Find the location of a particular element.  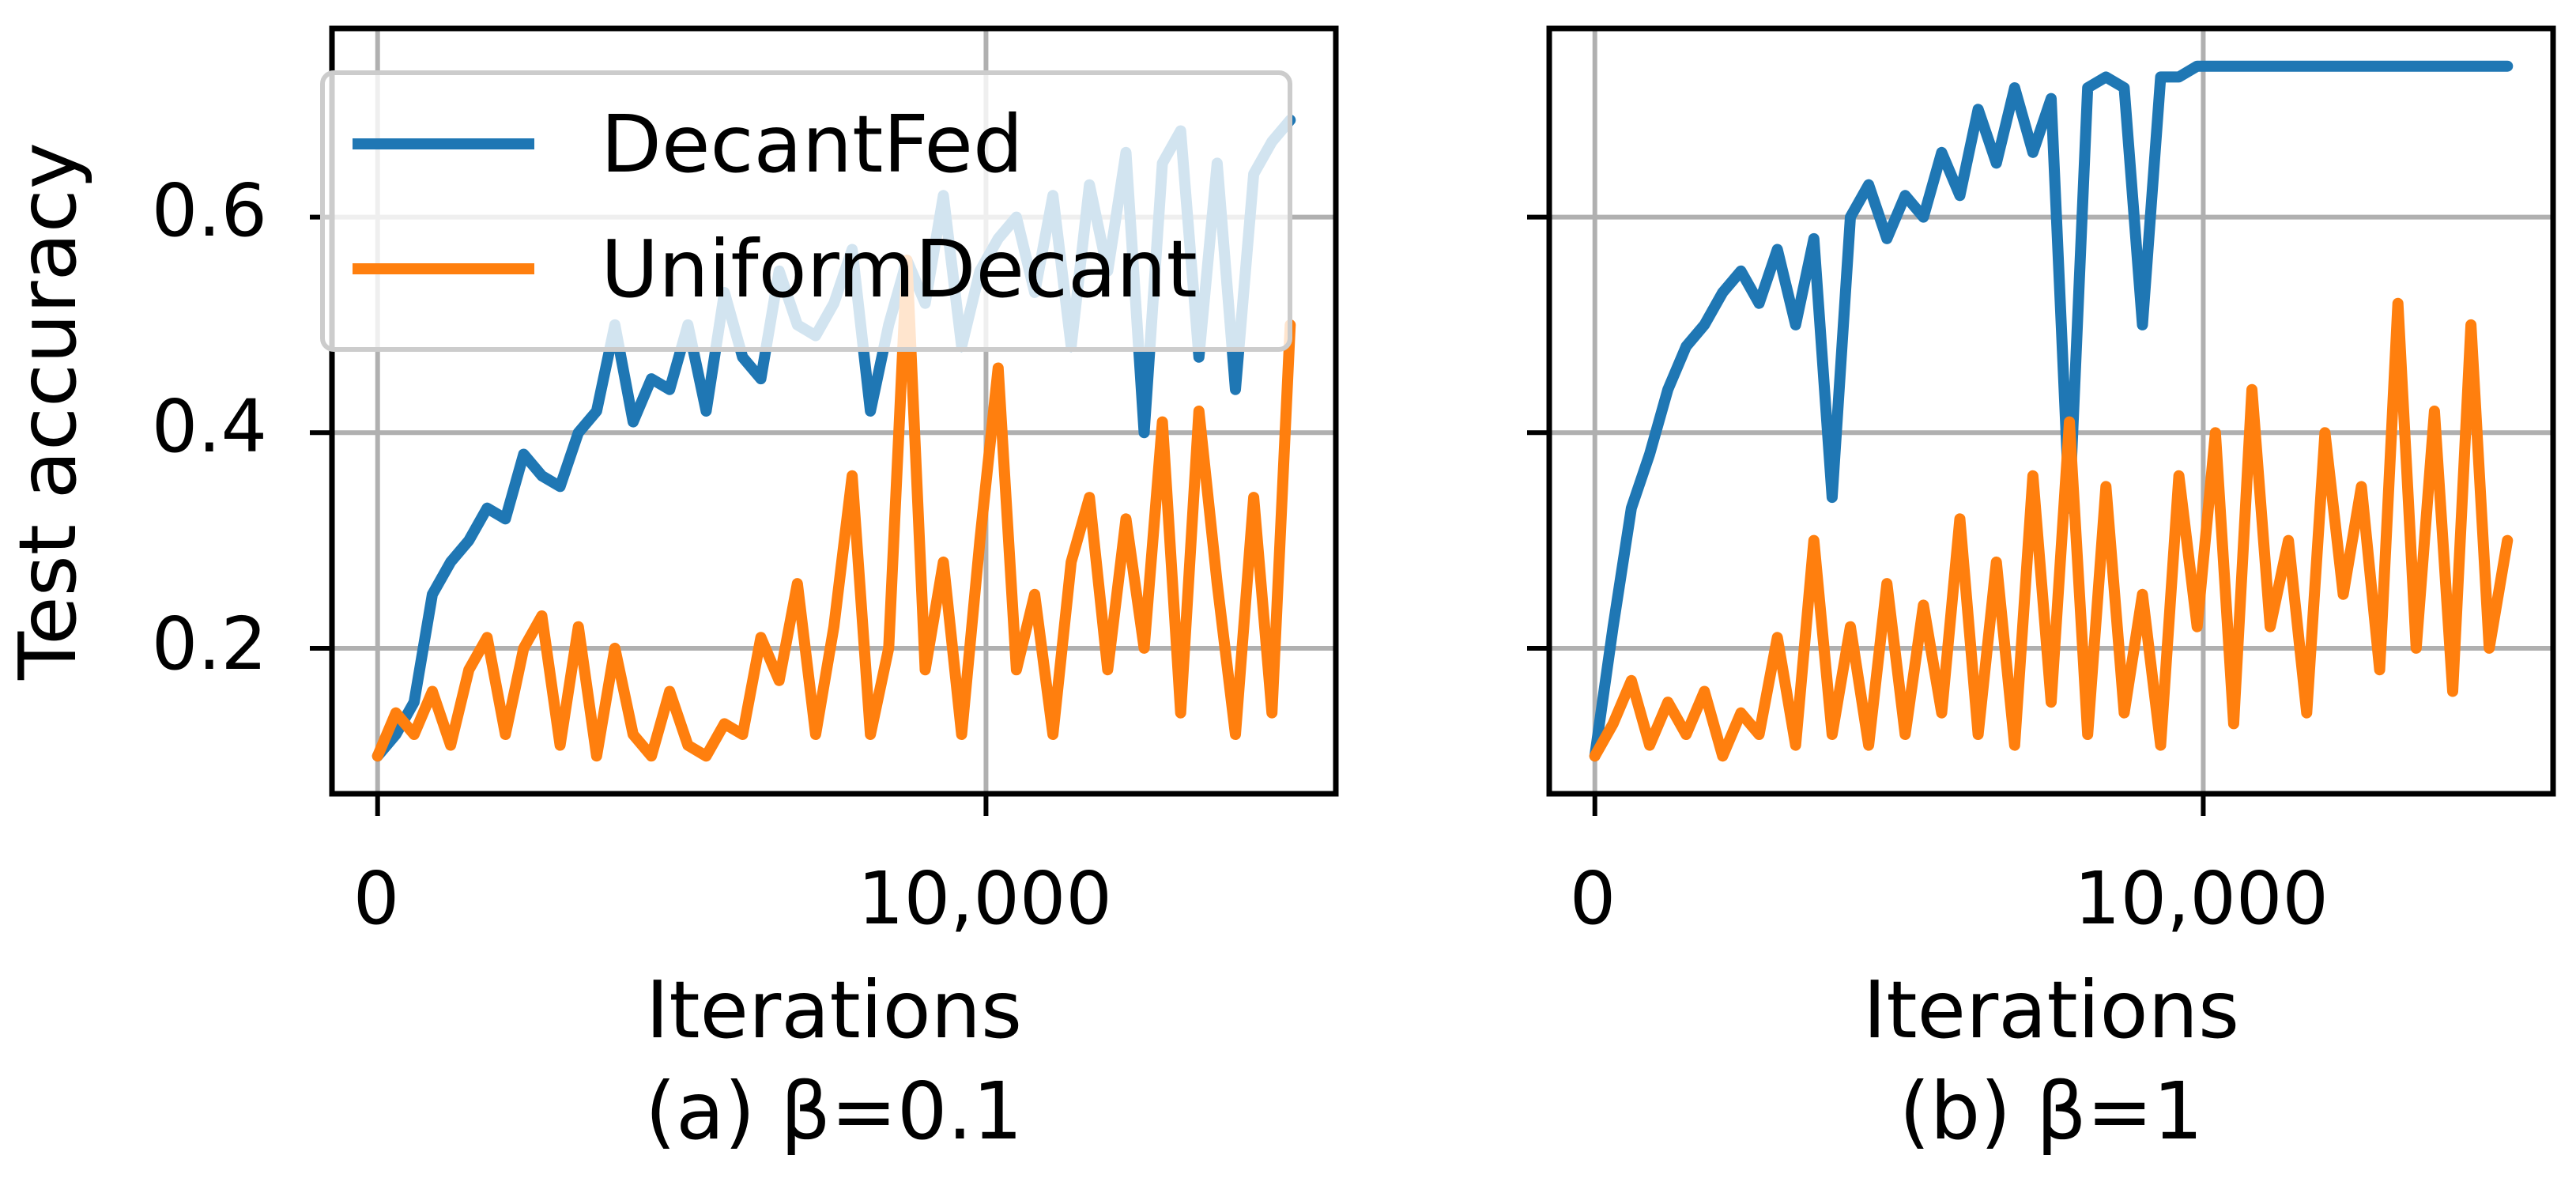

legend: DecantFed UniformDecant is located at coordinates (806, 211).